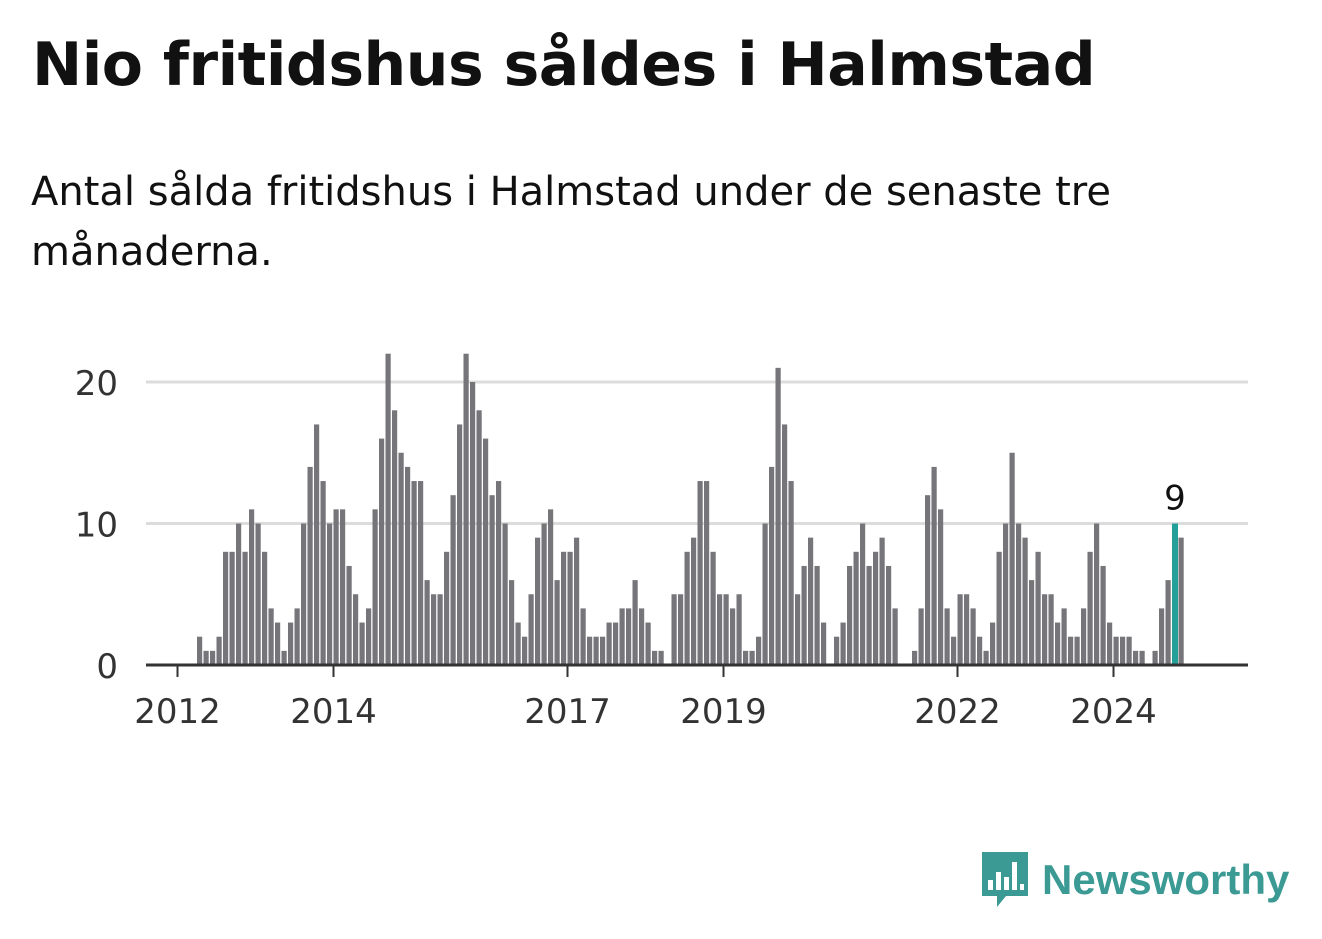 The image size is (1322, 939). I want to click on y-tick-label-0: 0, so click(107, 667).